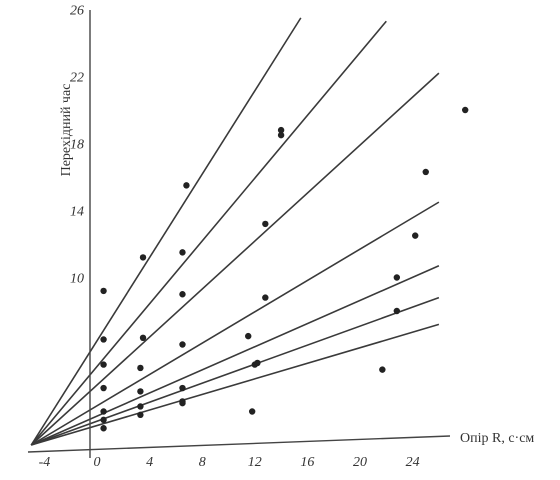 The height and width of the screenshot is (480, 560). I want to click on y-tick-labels: 10 14 18 22 26, so click(77, 145).